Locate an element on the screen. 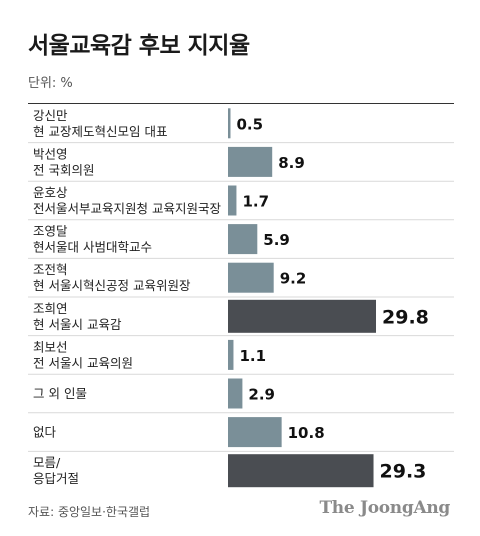 The width and height of the screenshot is (480, 536). value-label: 8.9 is located at coordinates (291, 163).